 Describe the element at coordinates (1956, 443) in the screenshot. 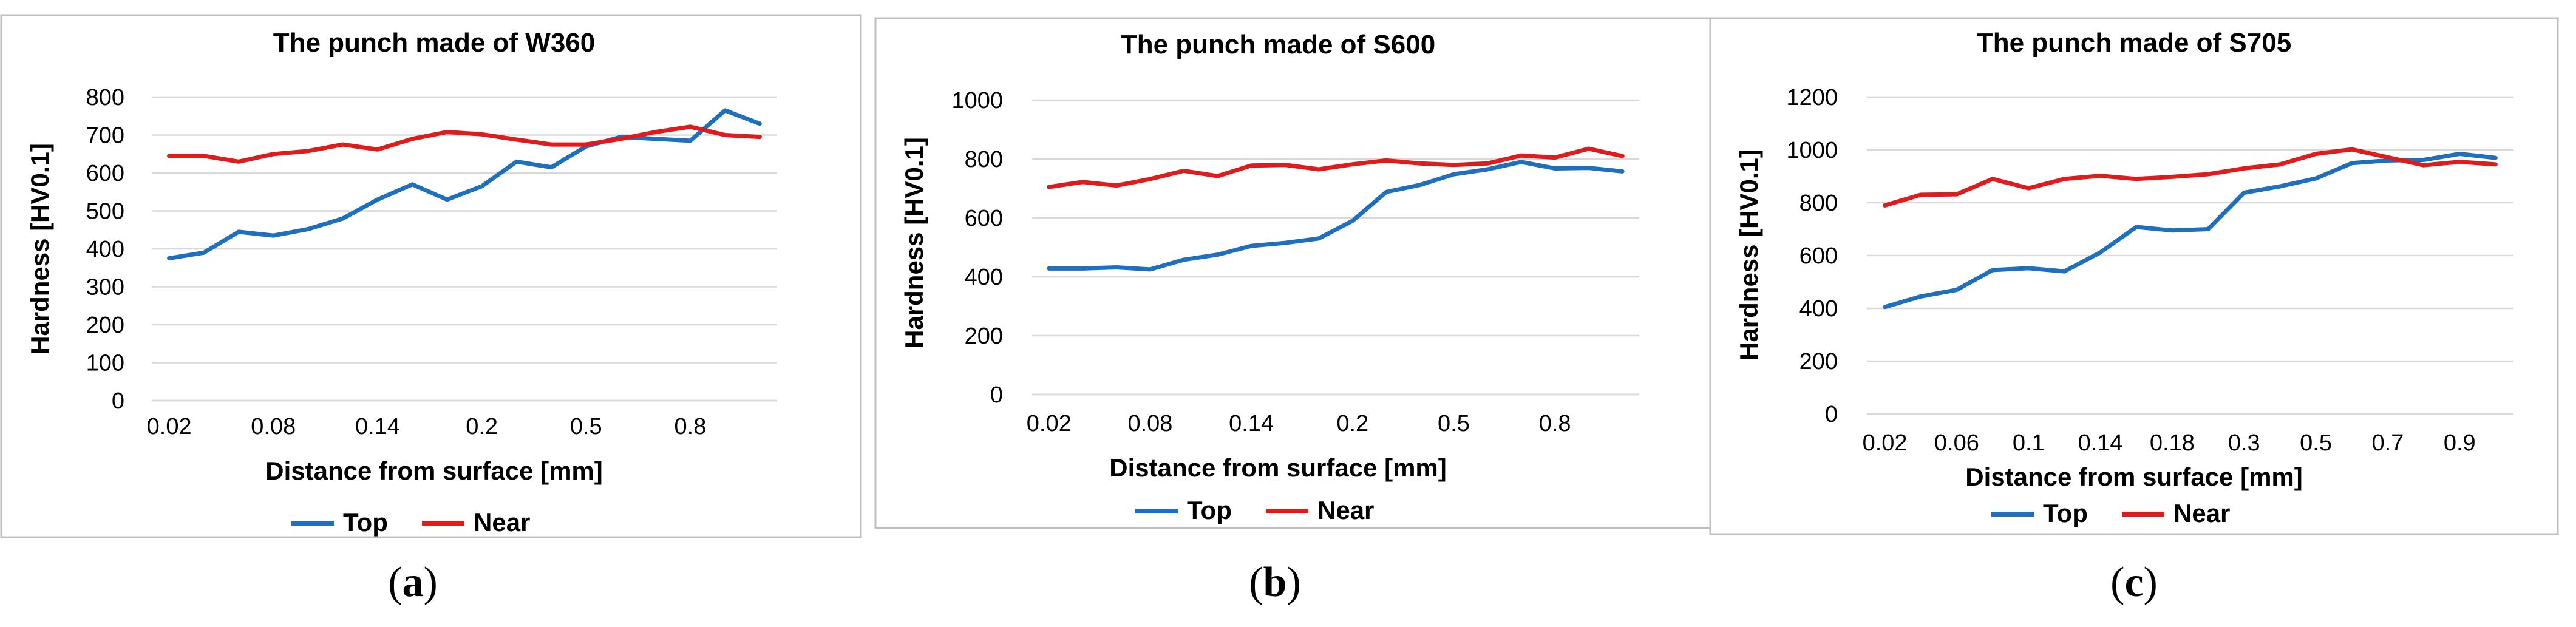

I see `x-tick-label: 0.06` at that location.